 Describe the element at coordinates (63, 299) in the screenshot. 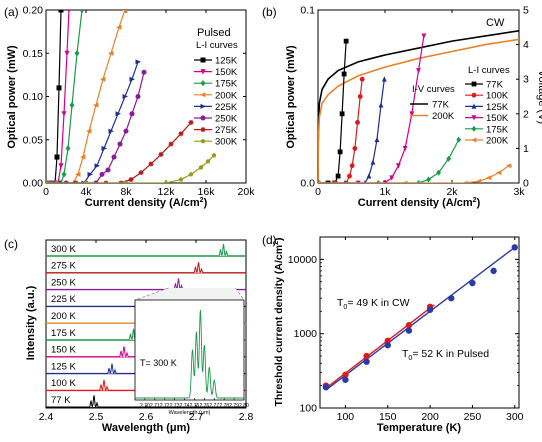

I see `spectrum-label-225 K: 225 K` at that location.